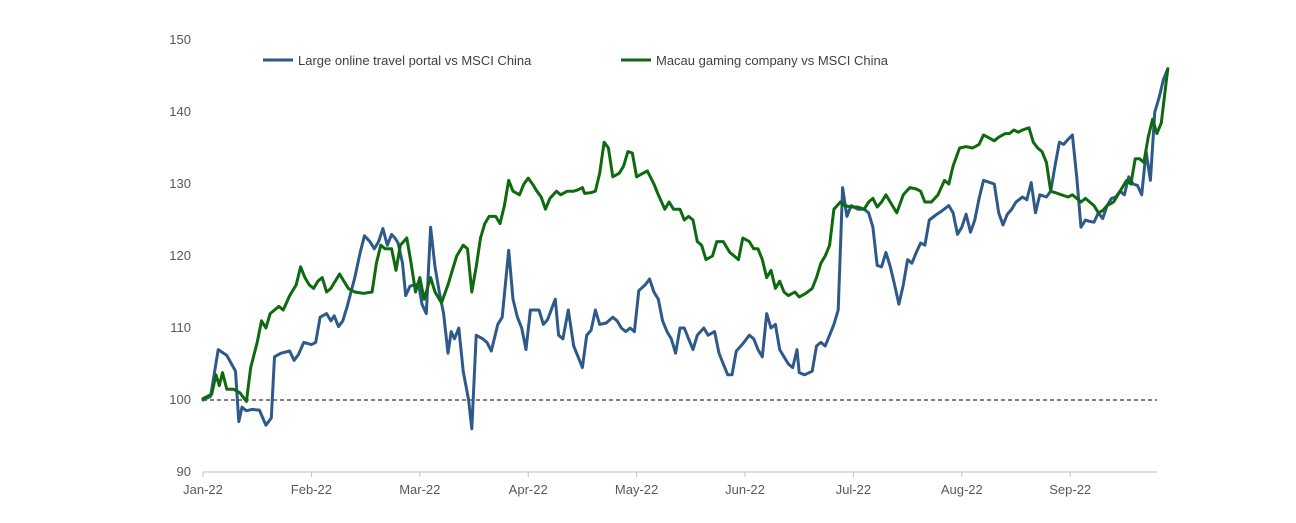 Image resolution: width=1296 pixels, height=523 pixels. Describe the element at coordinates (745, 489) in the screenshot. I see `x-tick-label: Jun-22` at that location.